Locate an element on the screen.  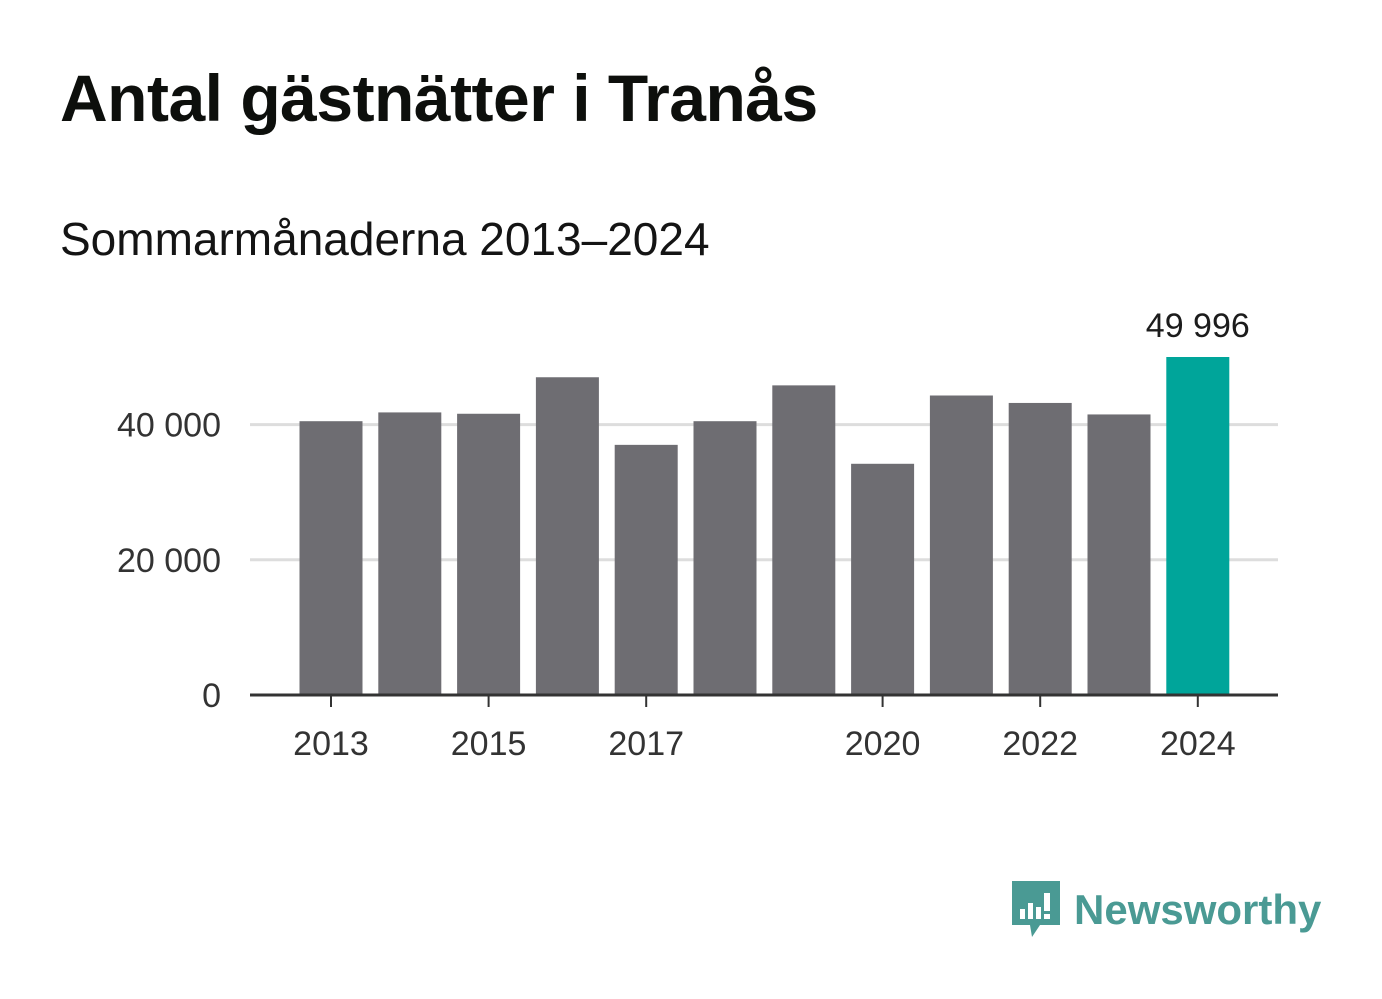
y-tick-label: 0 is located at coordinates (211, 696).